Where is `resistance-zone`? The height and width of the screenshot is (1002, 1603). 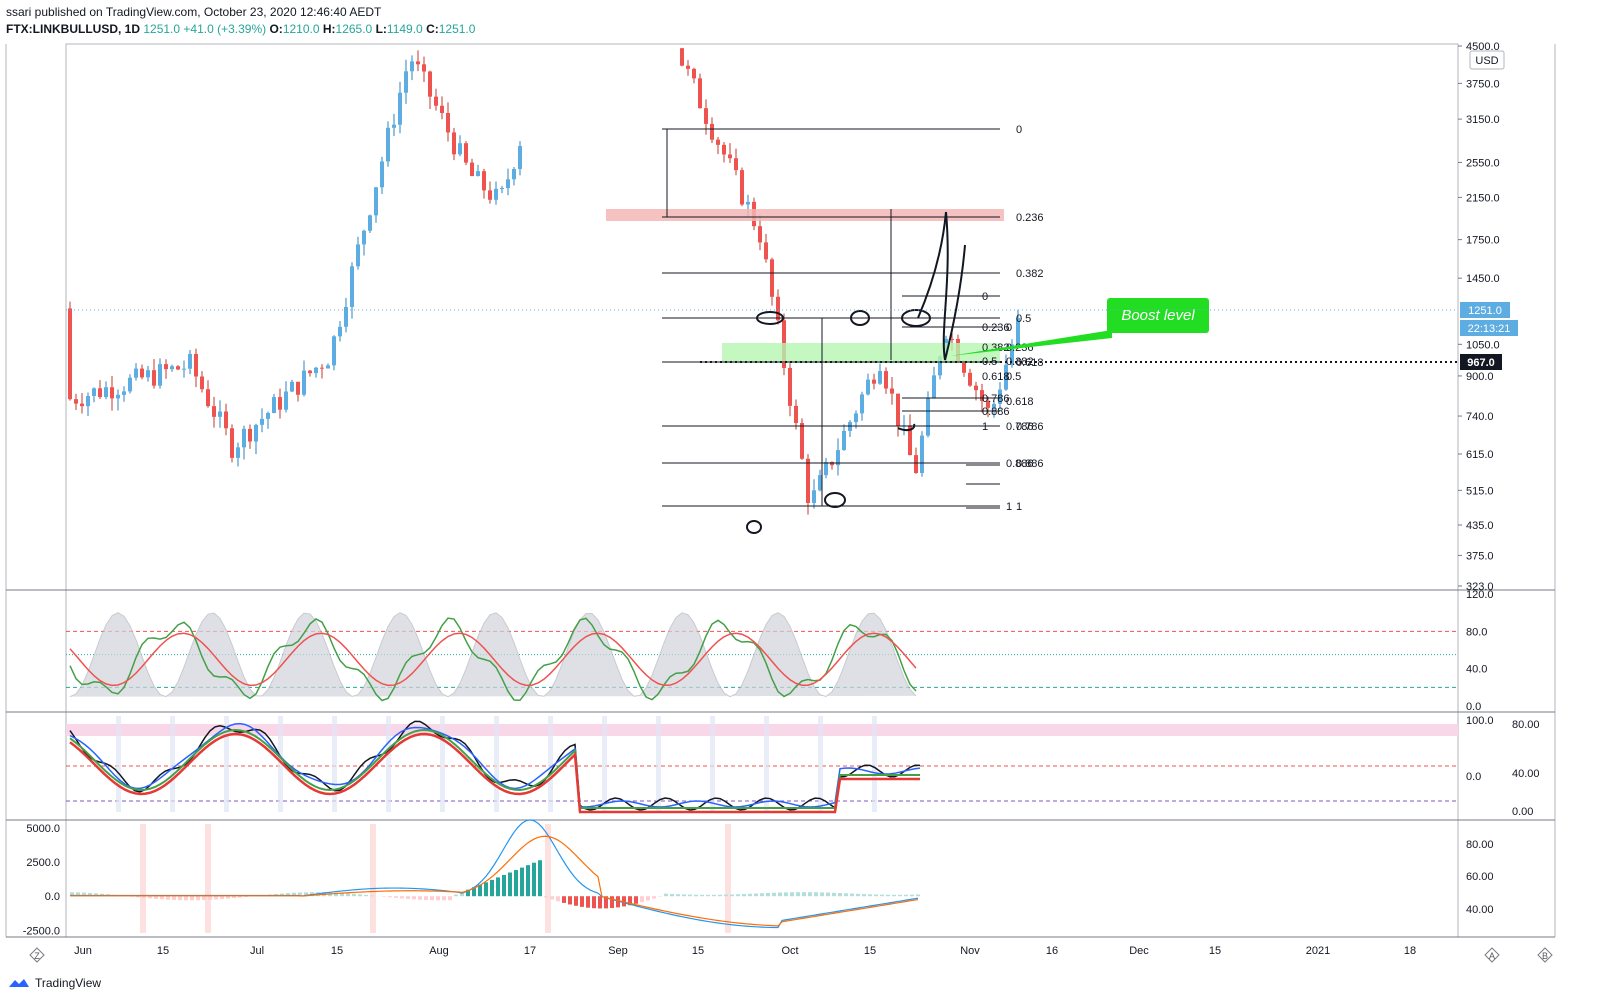
resistance-zone is located at coordinates (805, 215).